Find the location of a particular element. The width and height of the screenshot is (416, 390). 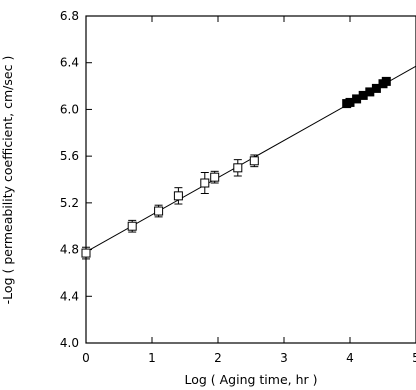

y-tick-label: 6.0 is located at coordinates (69, 109).